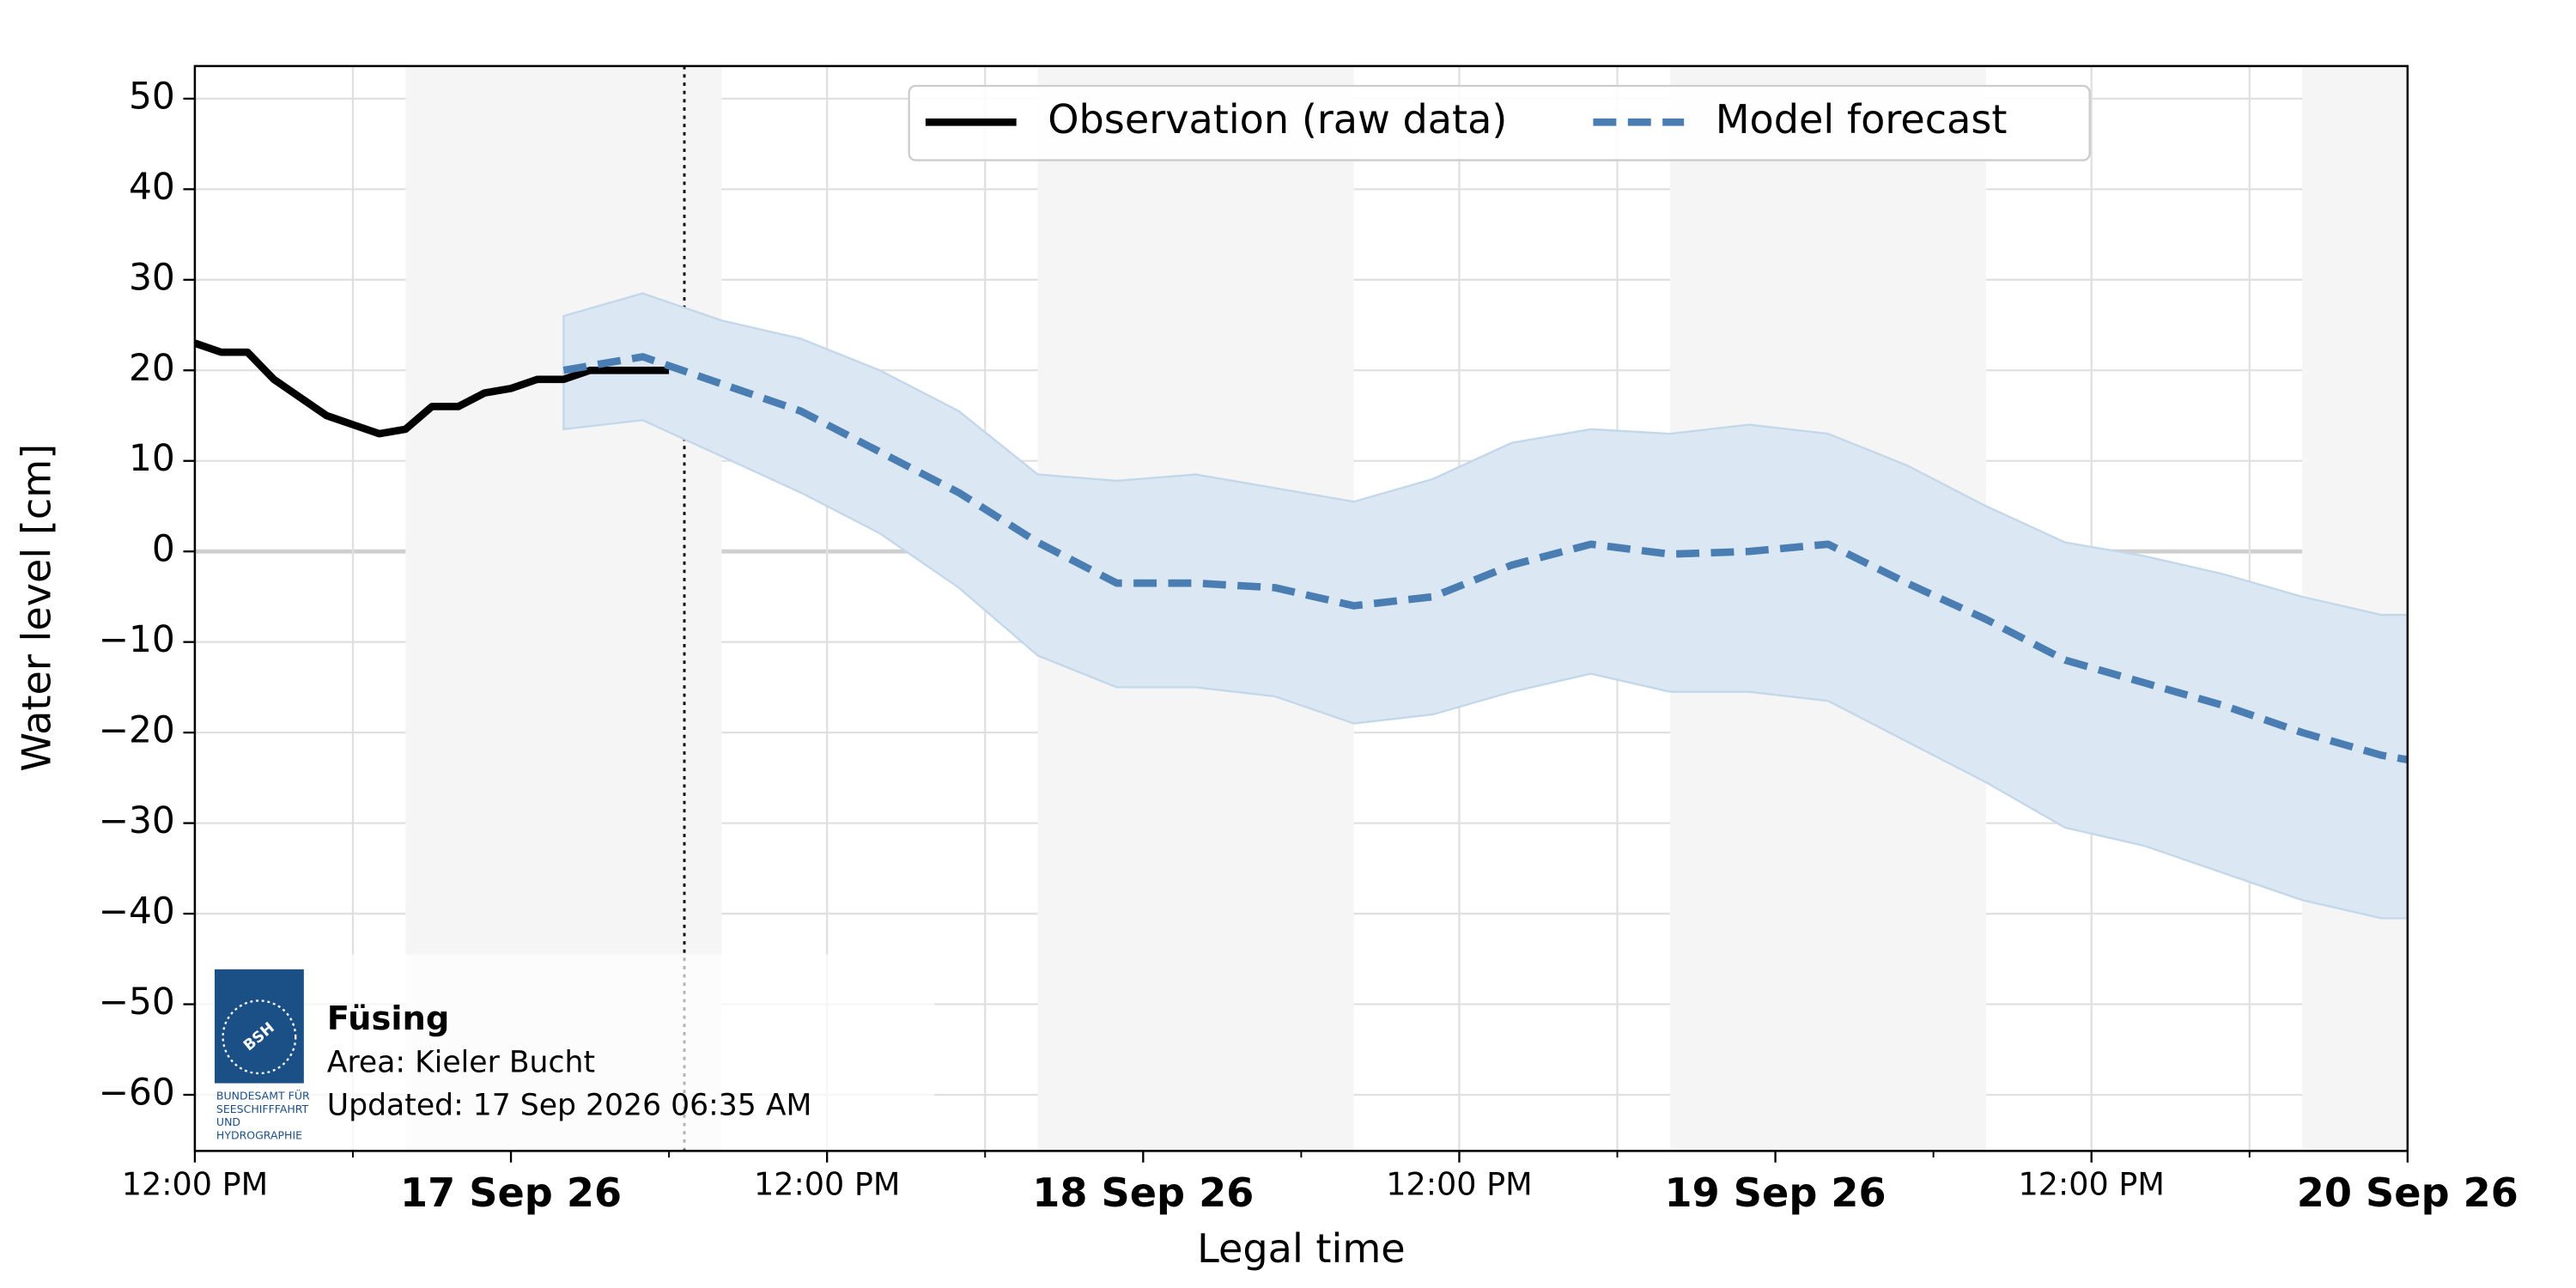 This screenshot has width=2576, height=1288. I want to click on legend-label: Model forecast, so click(1862, 119).